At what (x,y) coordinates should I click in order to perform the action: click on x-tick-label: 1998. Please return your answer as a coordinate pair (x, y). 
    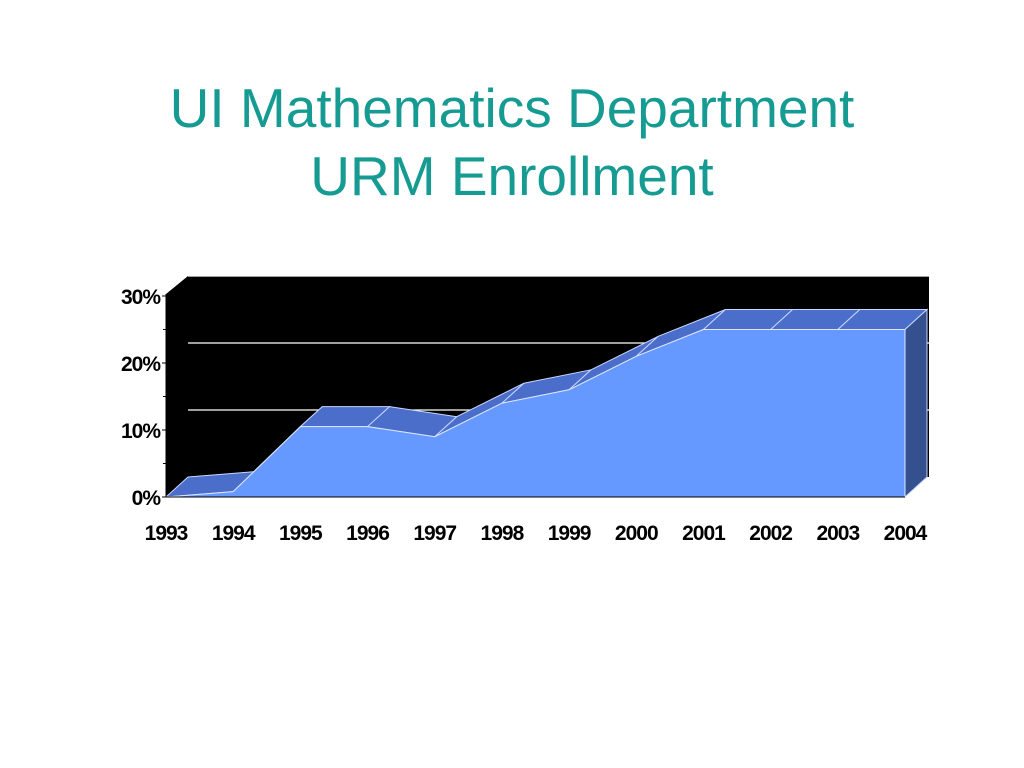
    Looking at the image, I should click on (503, 533).